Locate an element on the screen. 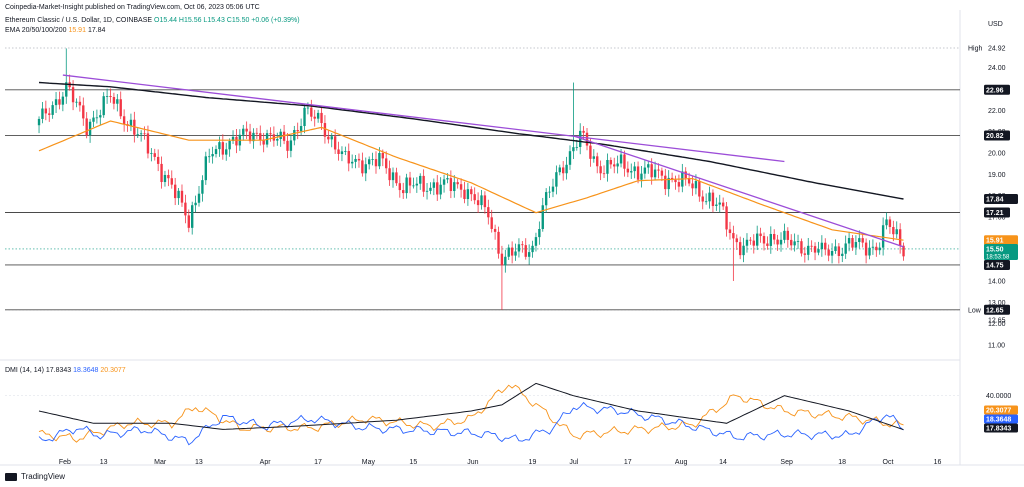  level-tag-text: 22.96 is located at coordinates (995, 90).